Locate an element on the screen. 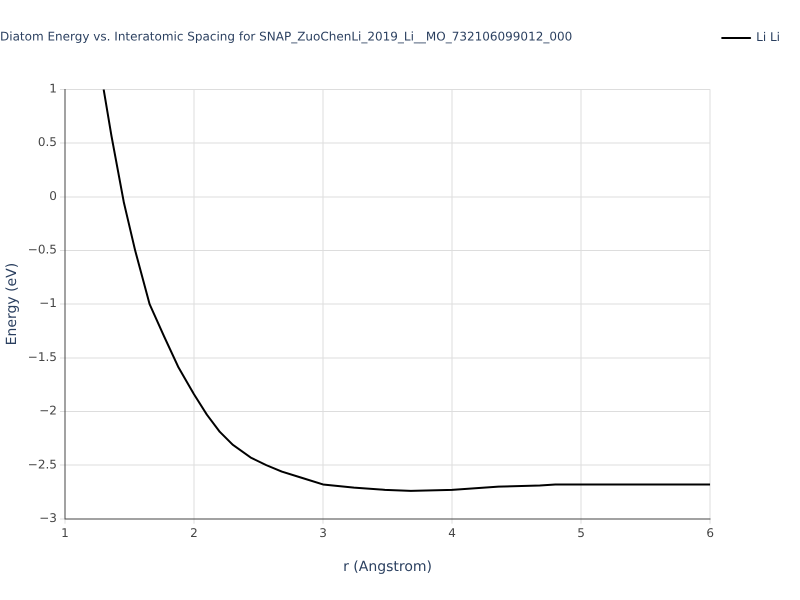 This screenshot has height=600, width=800. y-tick-label: 0.5 is located at coordinates (47, 142).